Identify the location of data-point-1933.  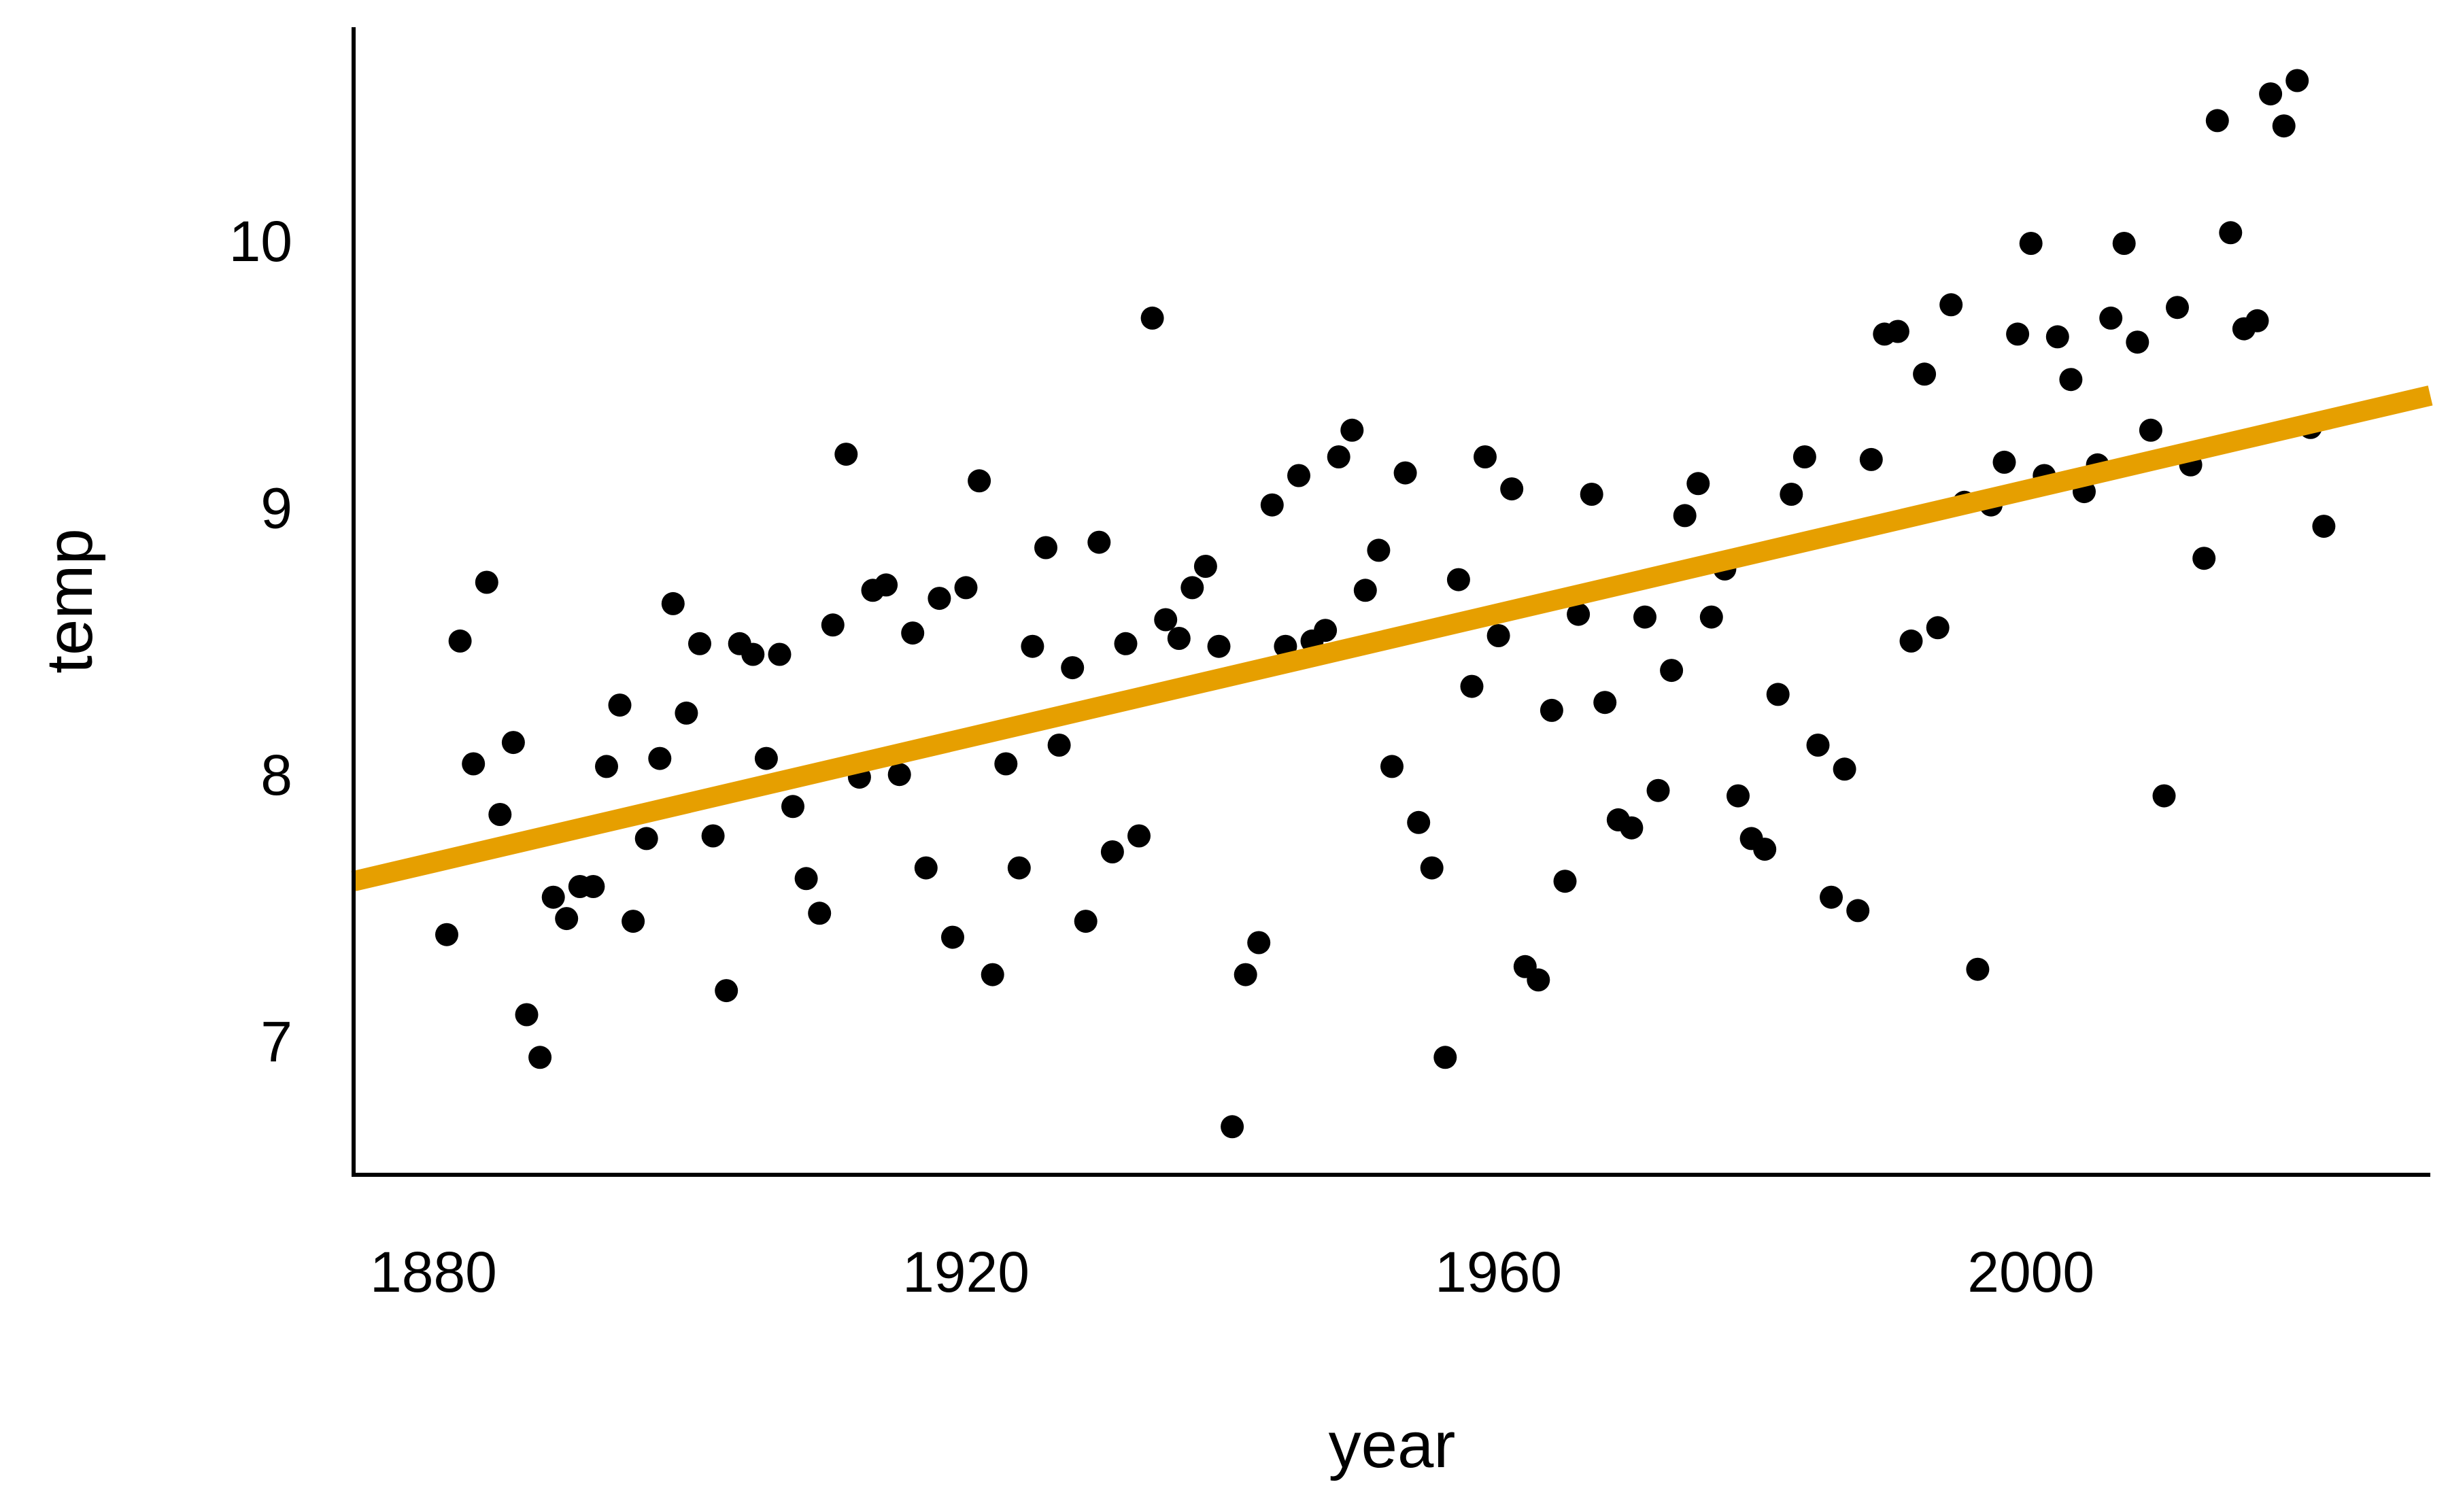
(1139, 836).